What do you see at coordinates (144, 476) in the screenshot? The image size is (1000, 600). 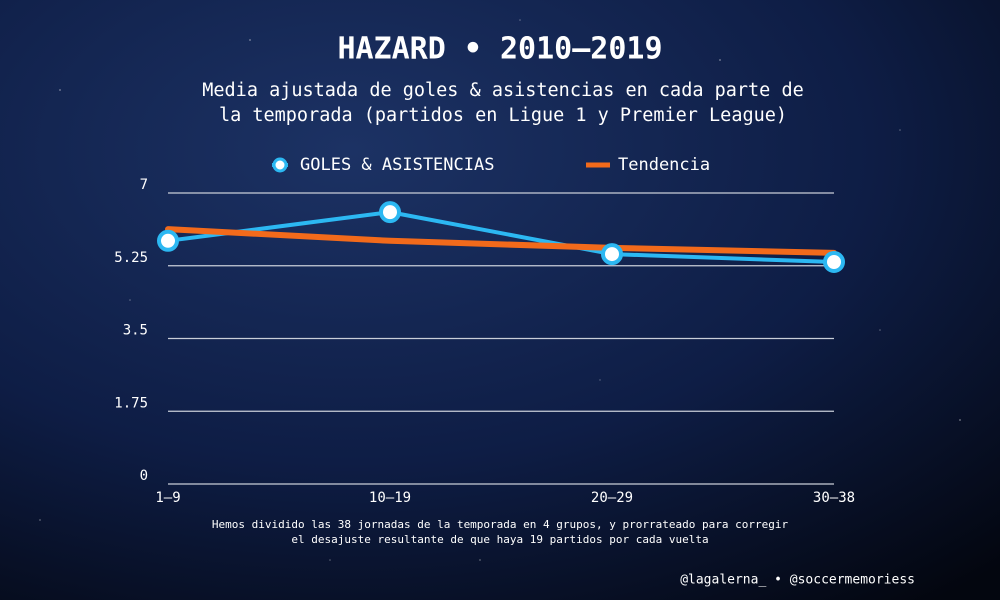 I see `y-tick-label: 0` at bounding box center [144, 476].